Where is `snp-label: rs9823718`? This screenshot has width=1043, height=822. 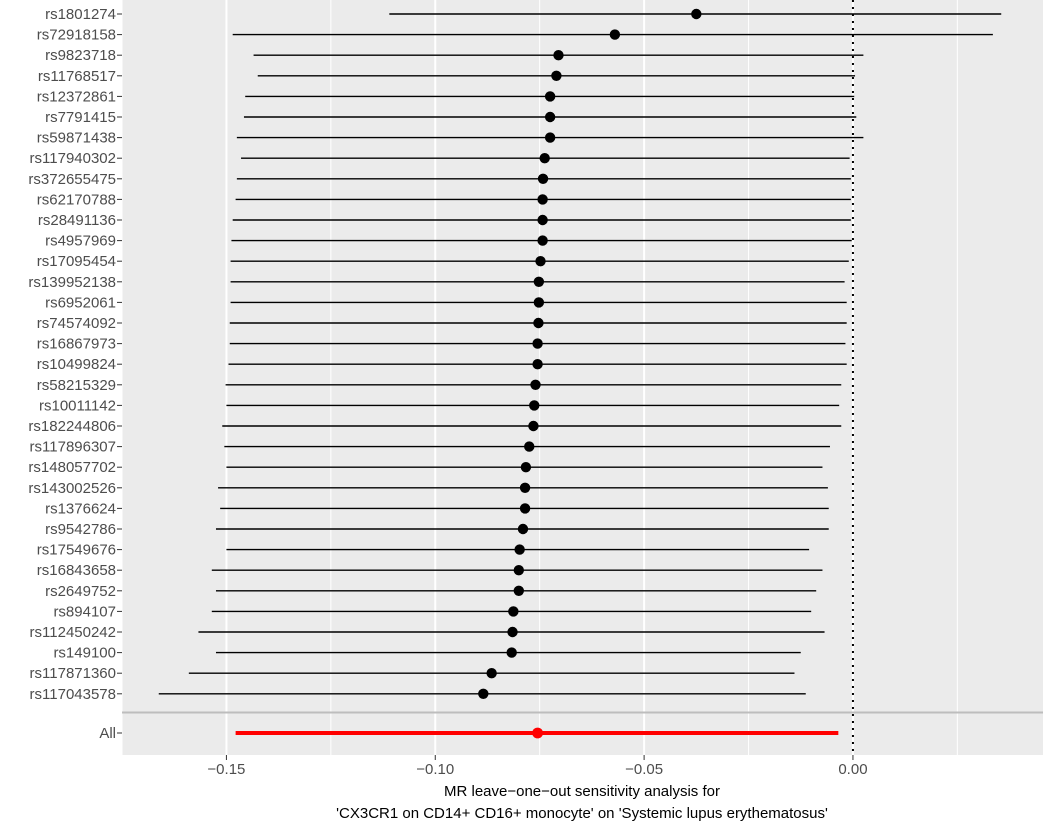
snp-label: rs9823718 is located at coordinates (80, 55).